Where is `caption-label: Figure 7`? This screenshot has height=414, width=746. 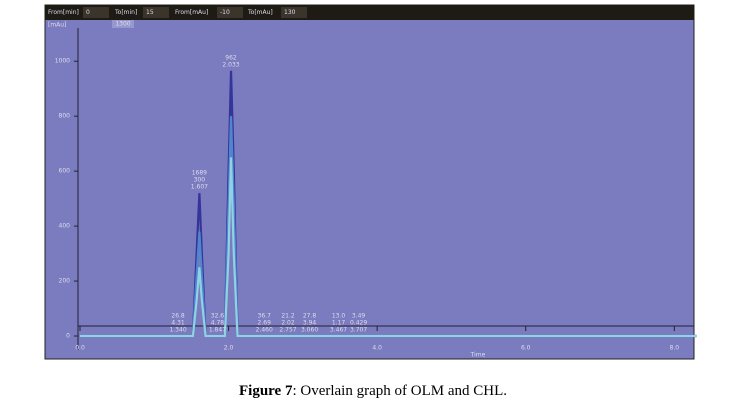 caption-label: Figure 7 is located at coordinates (265, 391).